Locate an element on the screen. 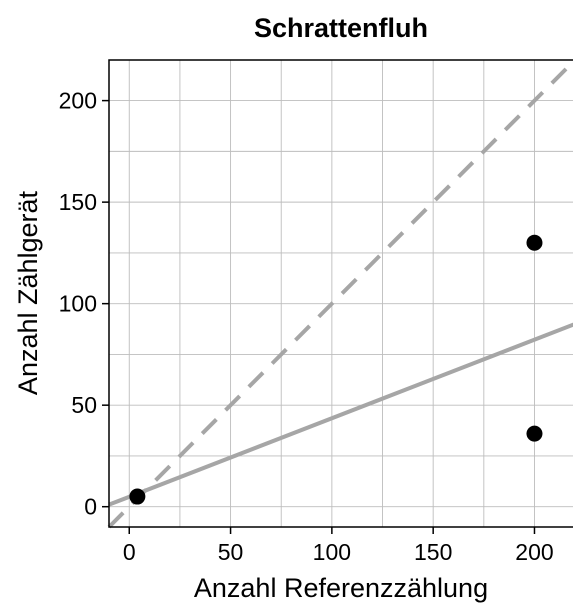 Image resolution: width=573 pixels, height=604 pixels. x-tick-label: 100 is located at coordinates (332, 552).